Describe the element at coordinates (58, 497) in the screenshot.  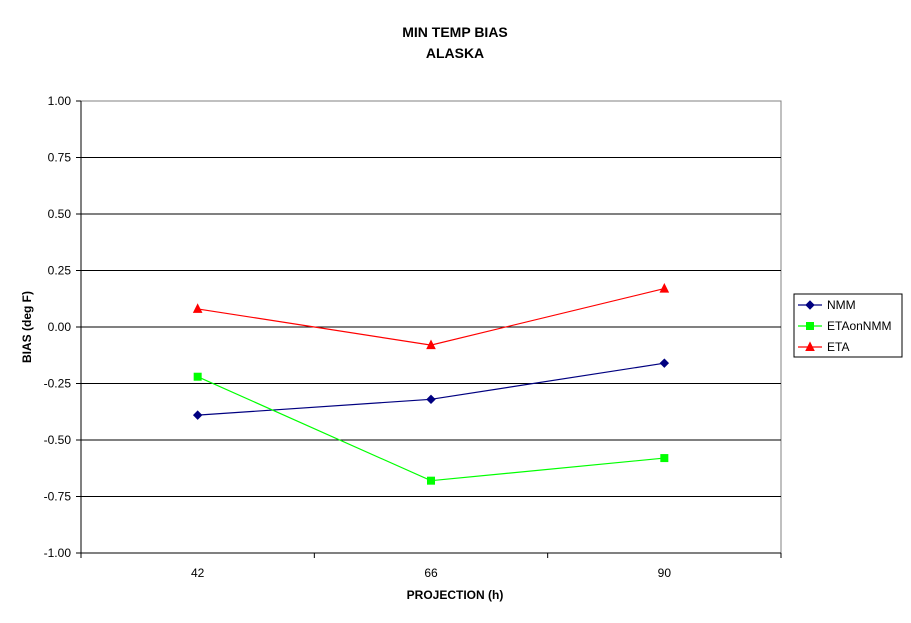
I see `y-tick-label: -0.75` at that location.